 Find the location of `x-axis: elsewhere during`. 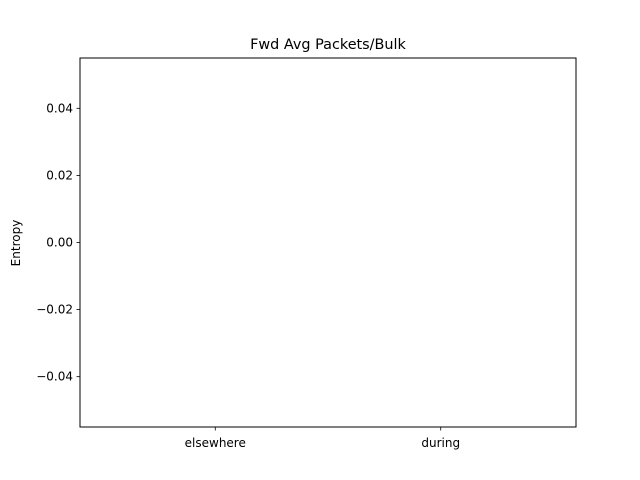

x-axis: elsewhere during is located at coordinates (322, 438).